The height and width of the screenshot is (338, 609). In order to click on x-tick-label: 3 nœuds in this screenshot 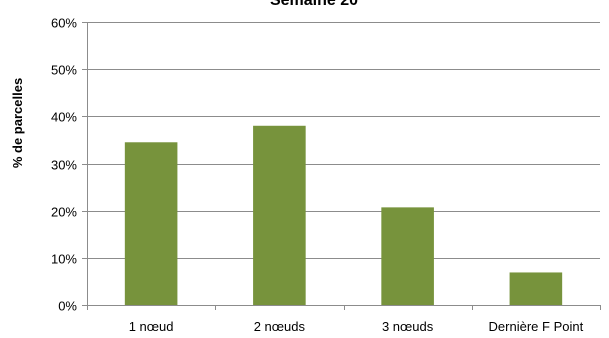, I will do `click(408, 326)`.